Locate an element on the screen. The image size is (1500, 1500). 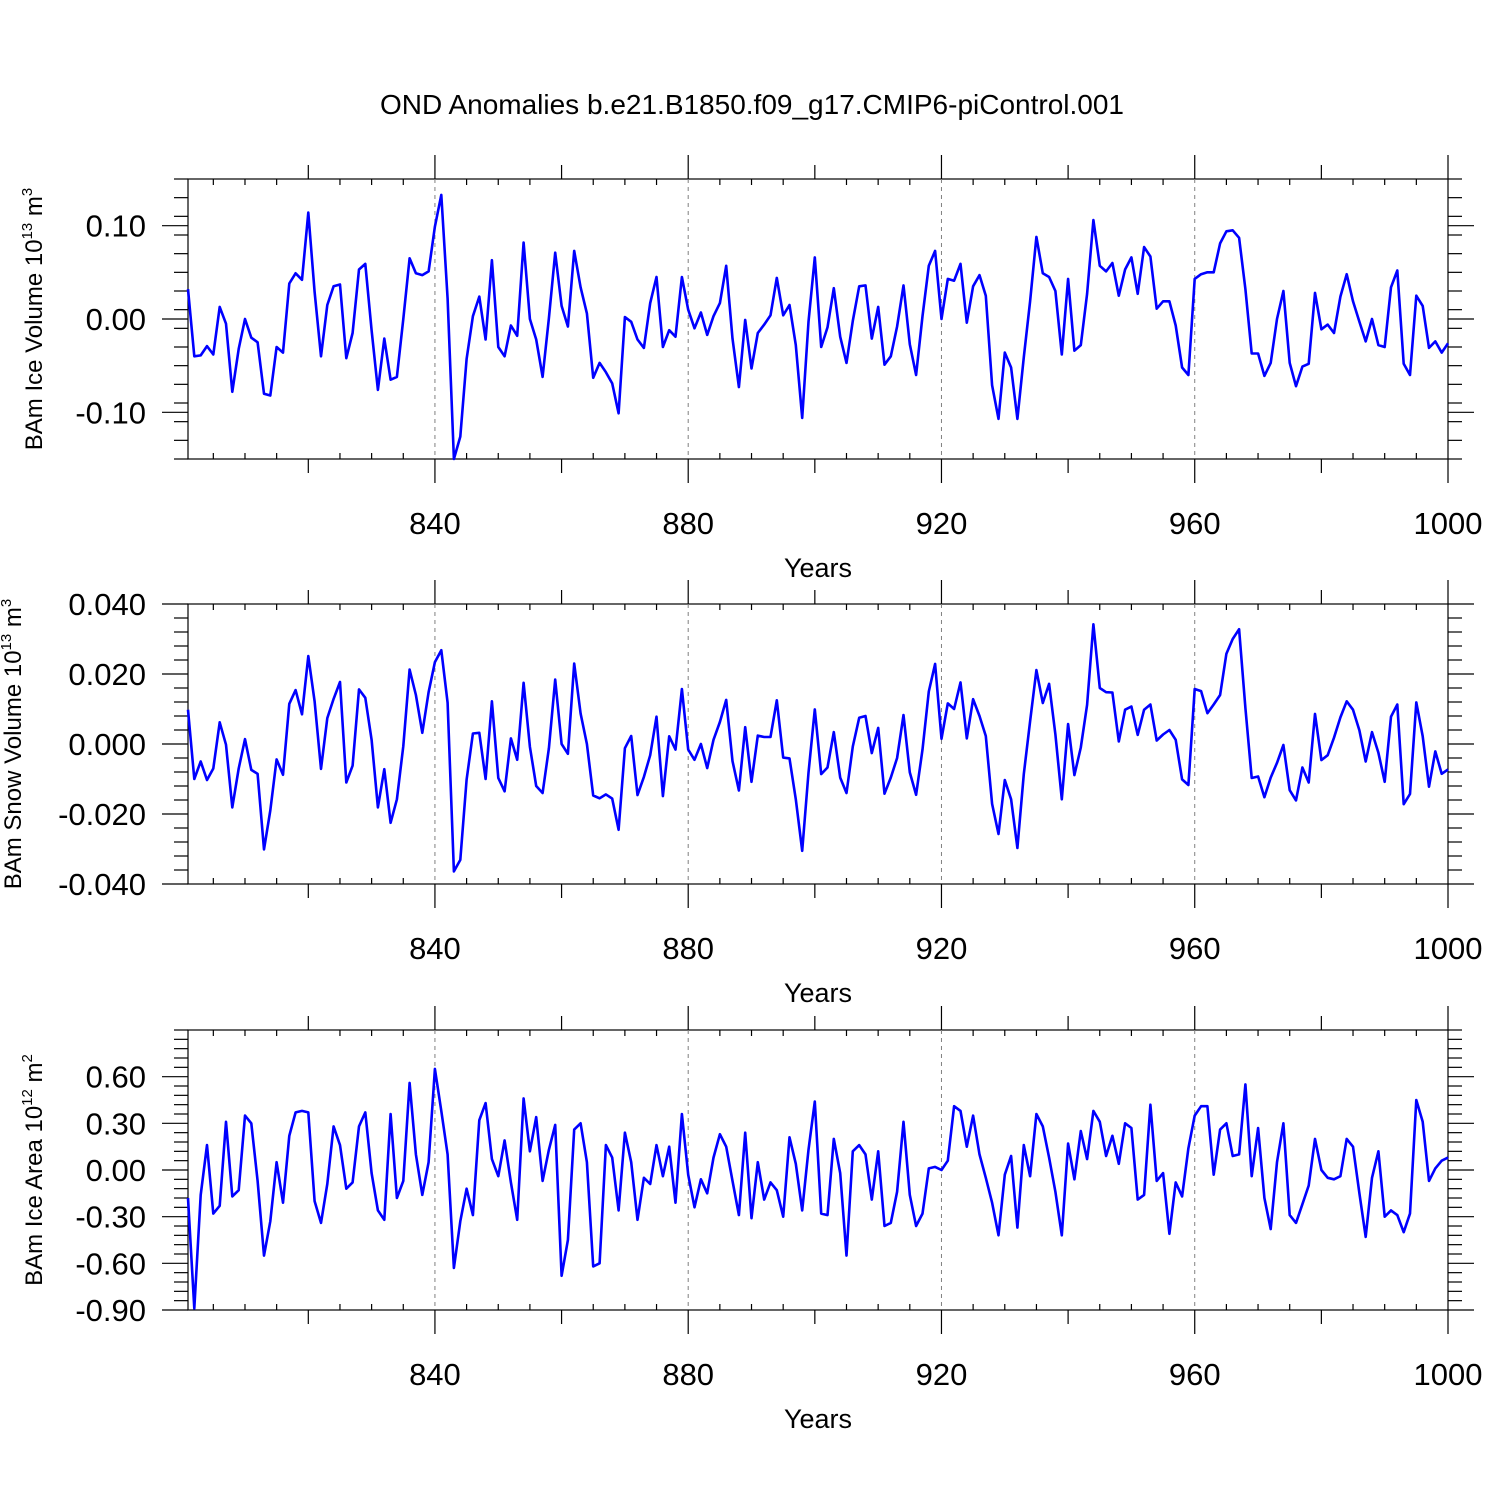
y-tick-labels: -0.040 -0.020 0.000 0.020 0.040 is located at coordinates (102, 744).